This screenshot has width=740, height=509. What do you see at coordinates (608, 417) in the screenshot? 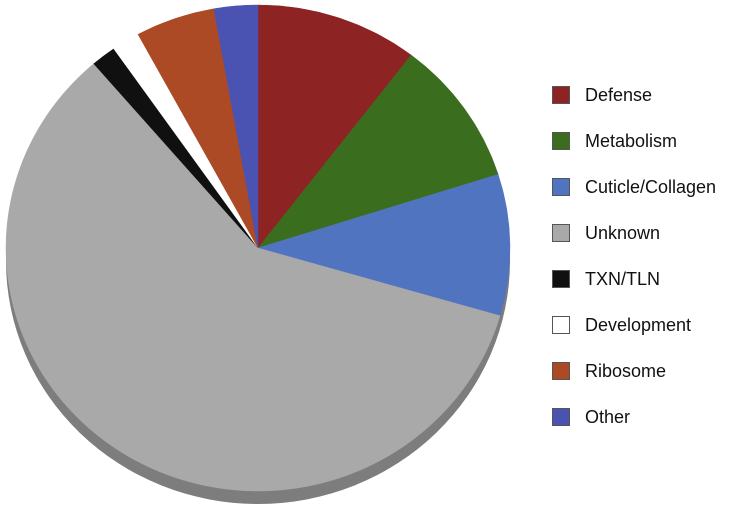
I see `legend-label: Other` at bounding box center [608, 417].